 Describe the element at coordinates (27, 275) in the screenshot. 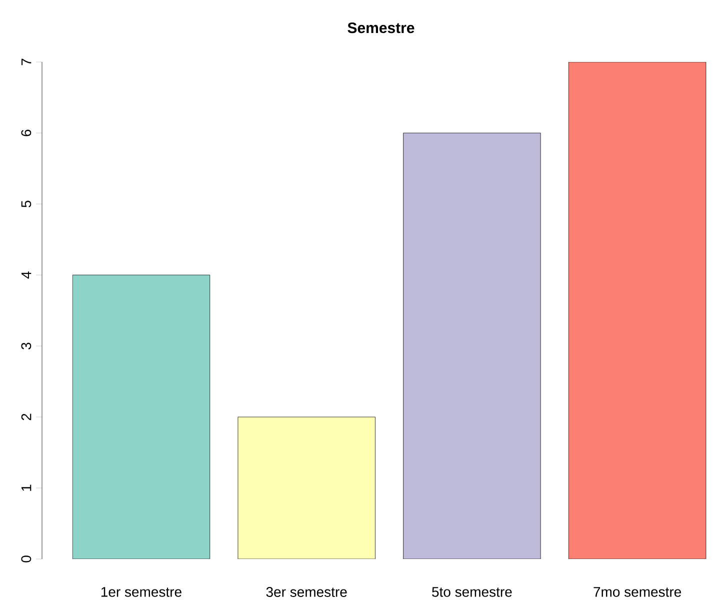

I see `y-tick-label: 4` at that location.